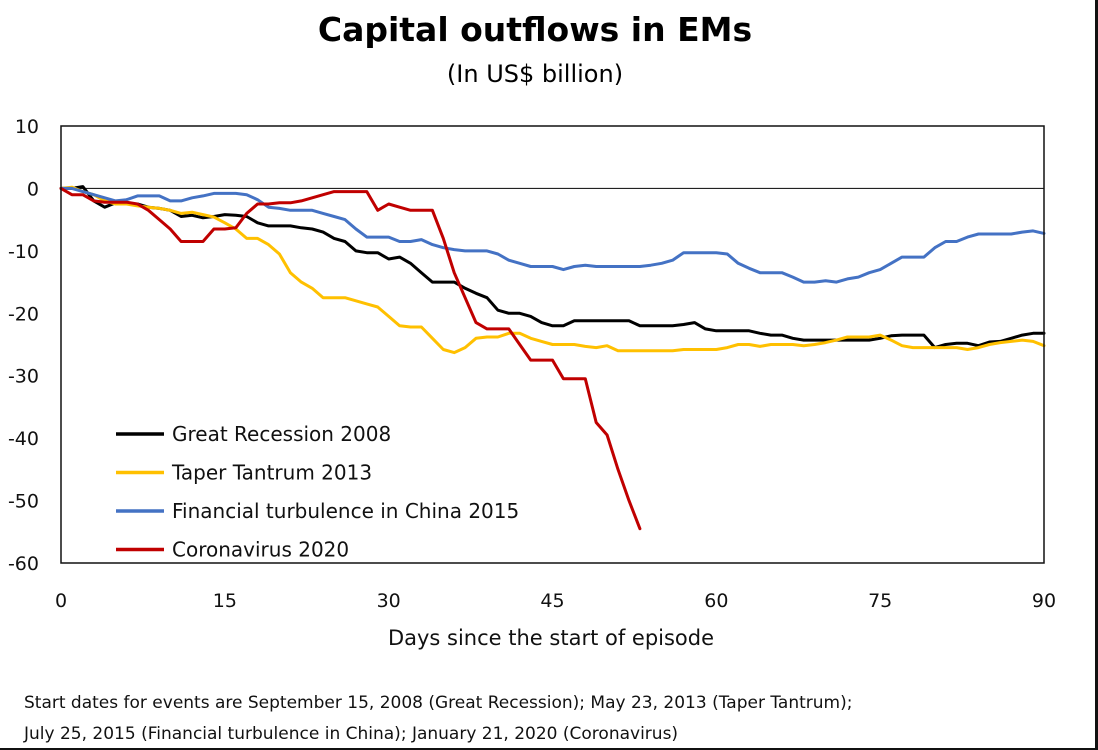  What do you see at coordinates (61, 601) in the screenshot?
I see `x-tick-label: 0` at bounding box center [61, 601].